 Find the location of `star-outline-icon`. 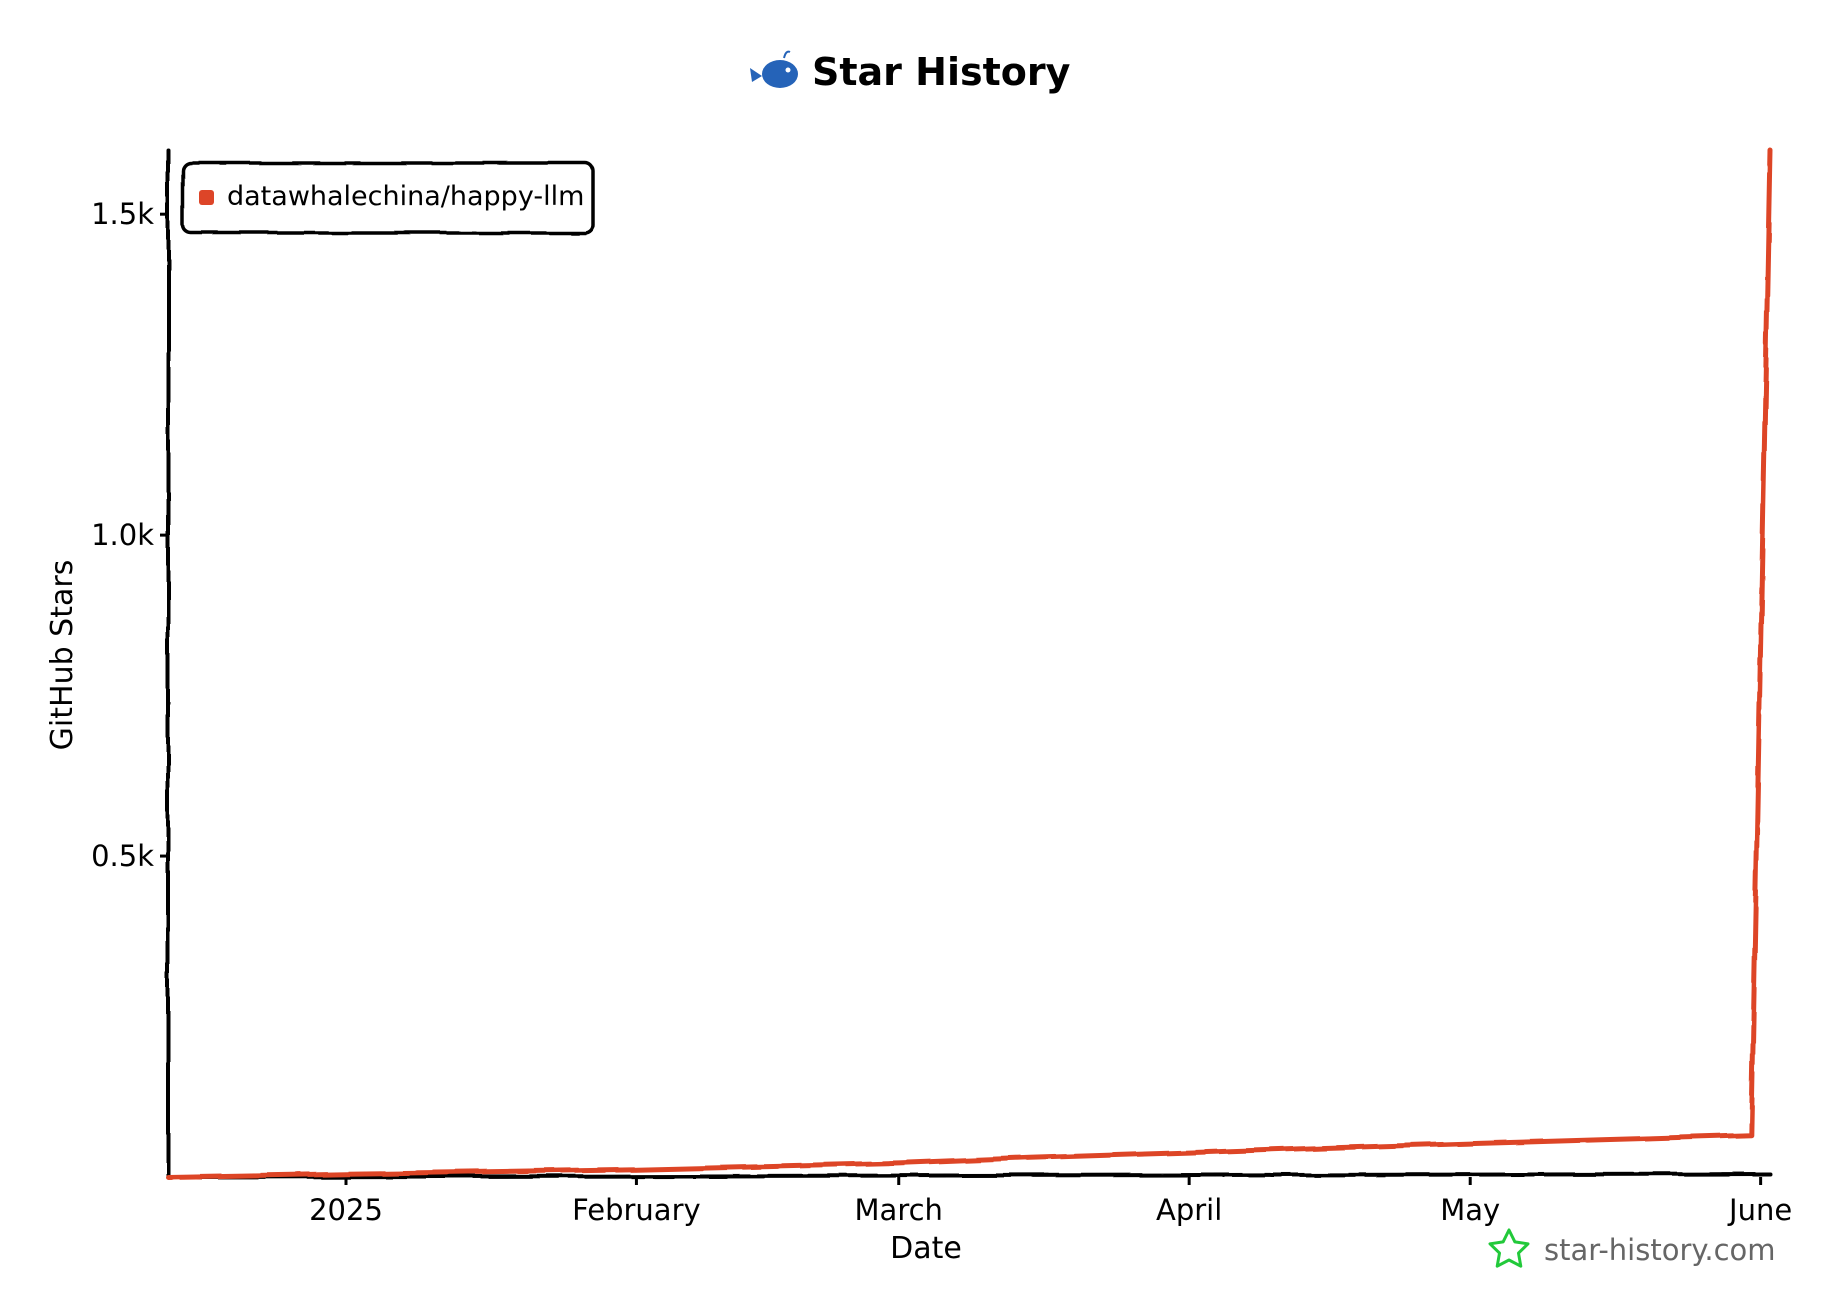

star-outline-icon is located at coordinates (1509, 1248).